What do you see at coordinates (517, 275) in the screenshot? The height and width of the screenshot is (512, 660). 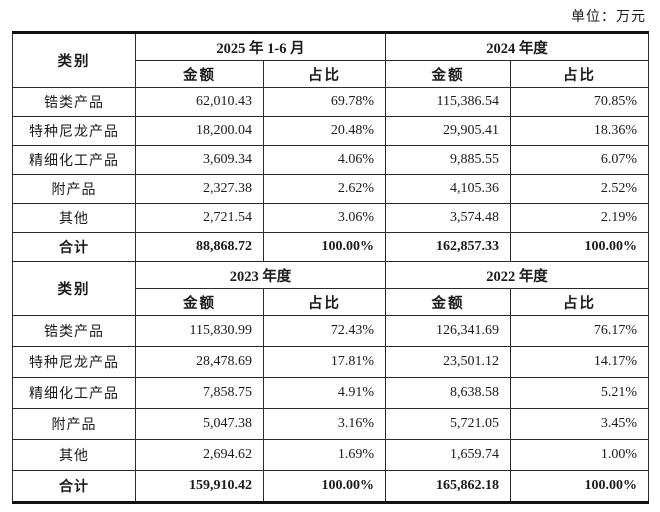 I see `period-header-2022: 2022 年度` at bounding box center [517, 275].